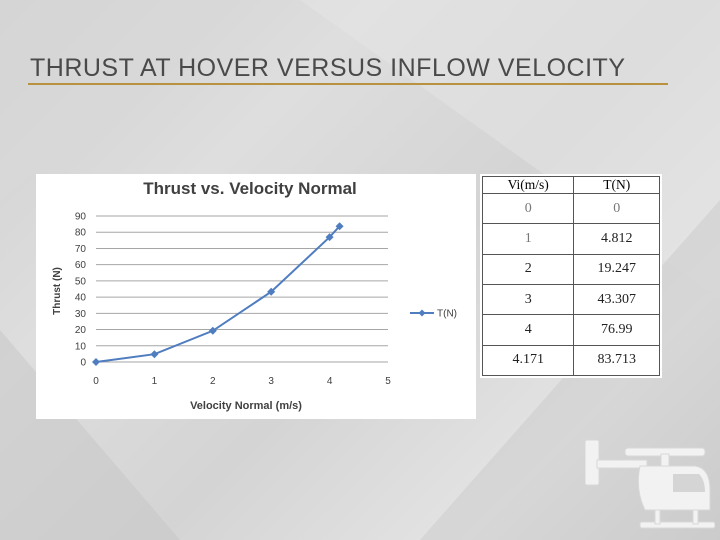  What do you see at coordinates (242, 381) in the screenshot?
I see `x-tick-labels: 0 1 2 3 4 5` at bounding box center [242, 381].